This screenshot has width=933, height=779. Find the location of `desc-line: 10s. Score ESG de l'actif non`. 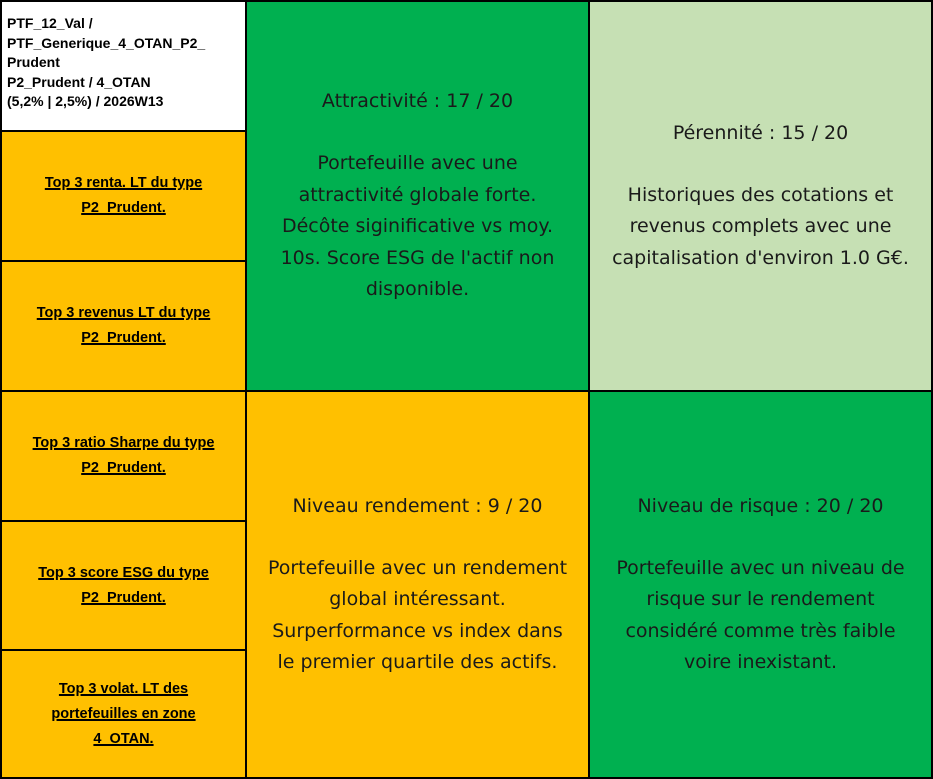

desc-line: 10s. Score ESG de l'actif non is located at coordinates (417, 257).